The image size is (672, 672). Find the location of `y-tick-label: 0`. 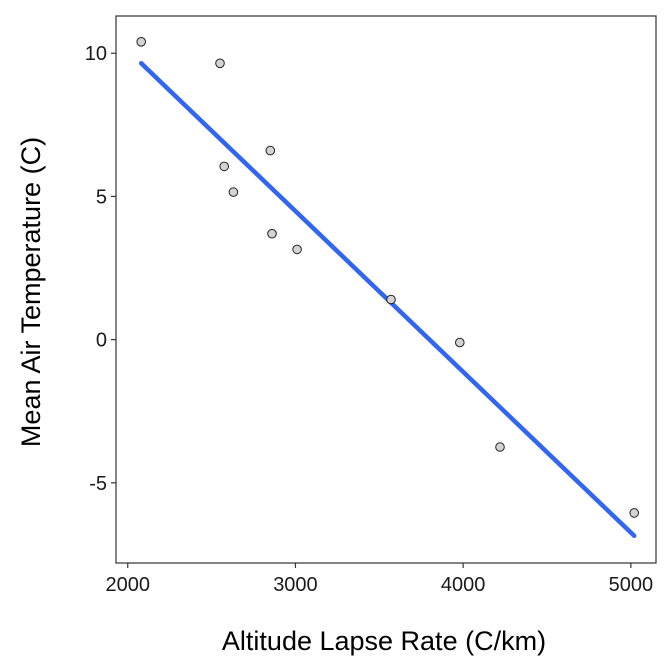

y-tick-label: 0 is located at coordinates (101, 341).